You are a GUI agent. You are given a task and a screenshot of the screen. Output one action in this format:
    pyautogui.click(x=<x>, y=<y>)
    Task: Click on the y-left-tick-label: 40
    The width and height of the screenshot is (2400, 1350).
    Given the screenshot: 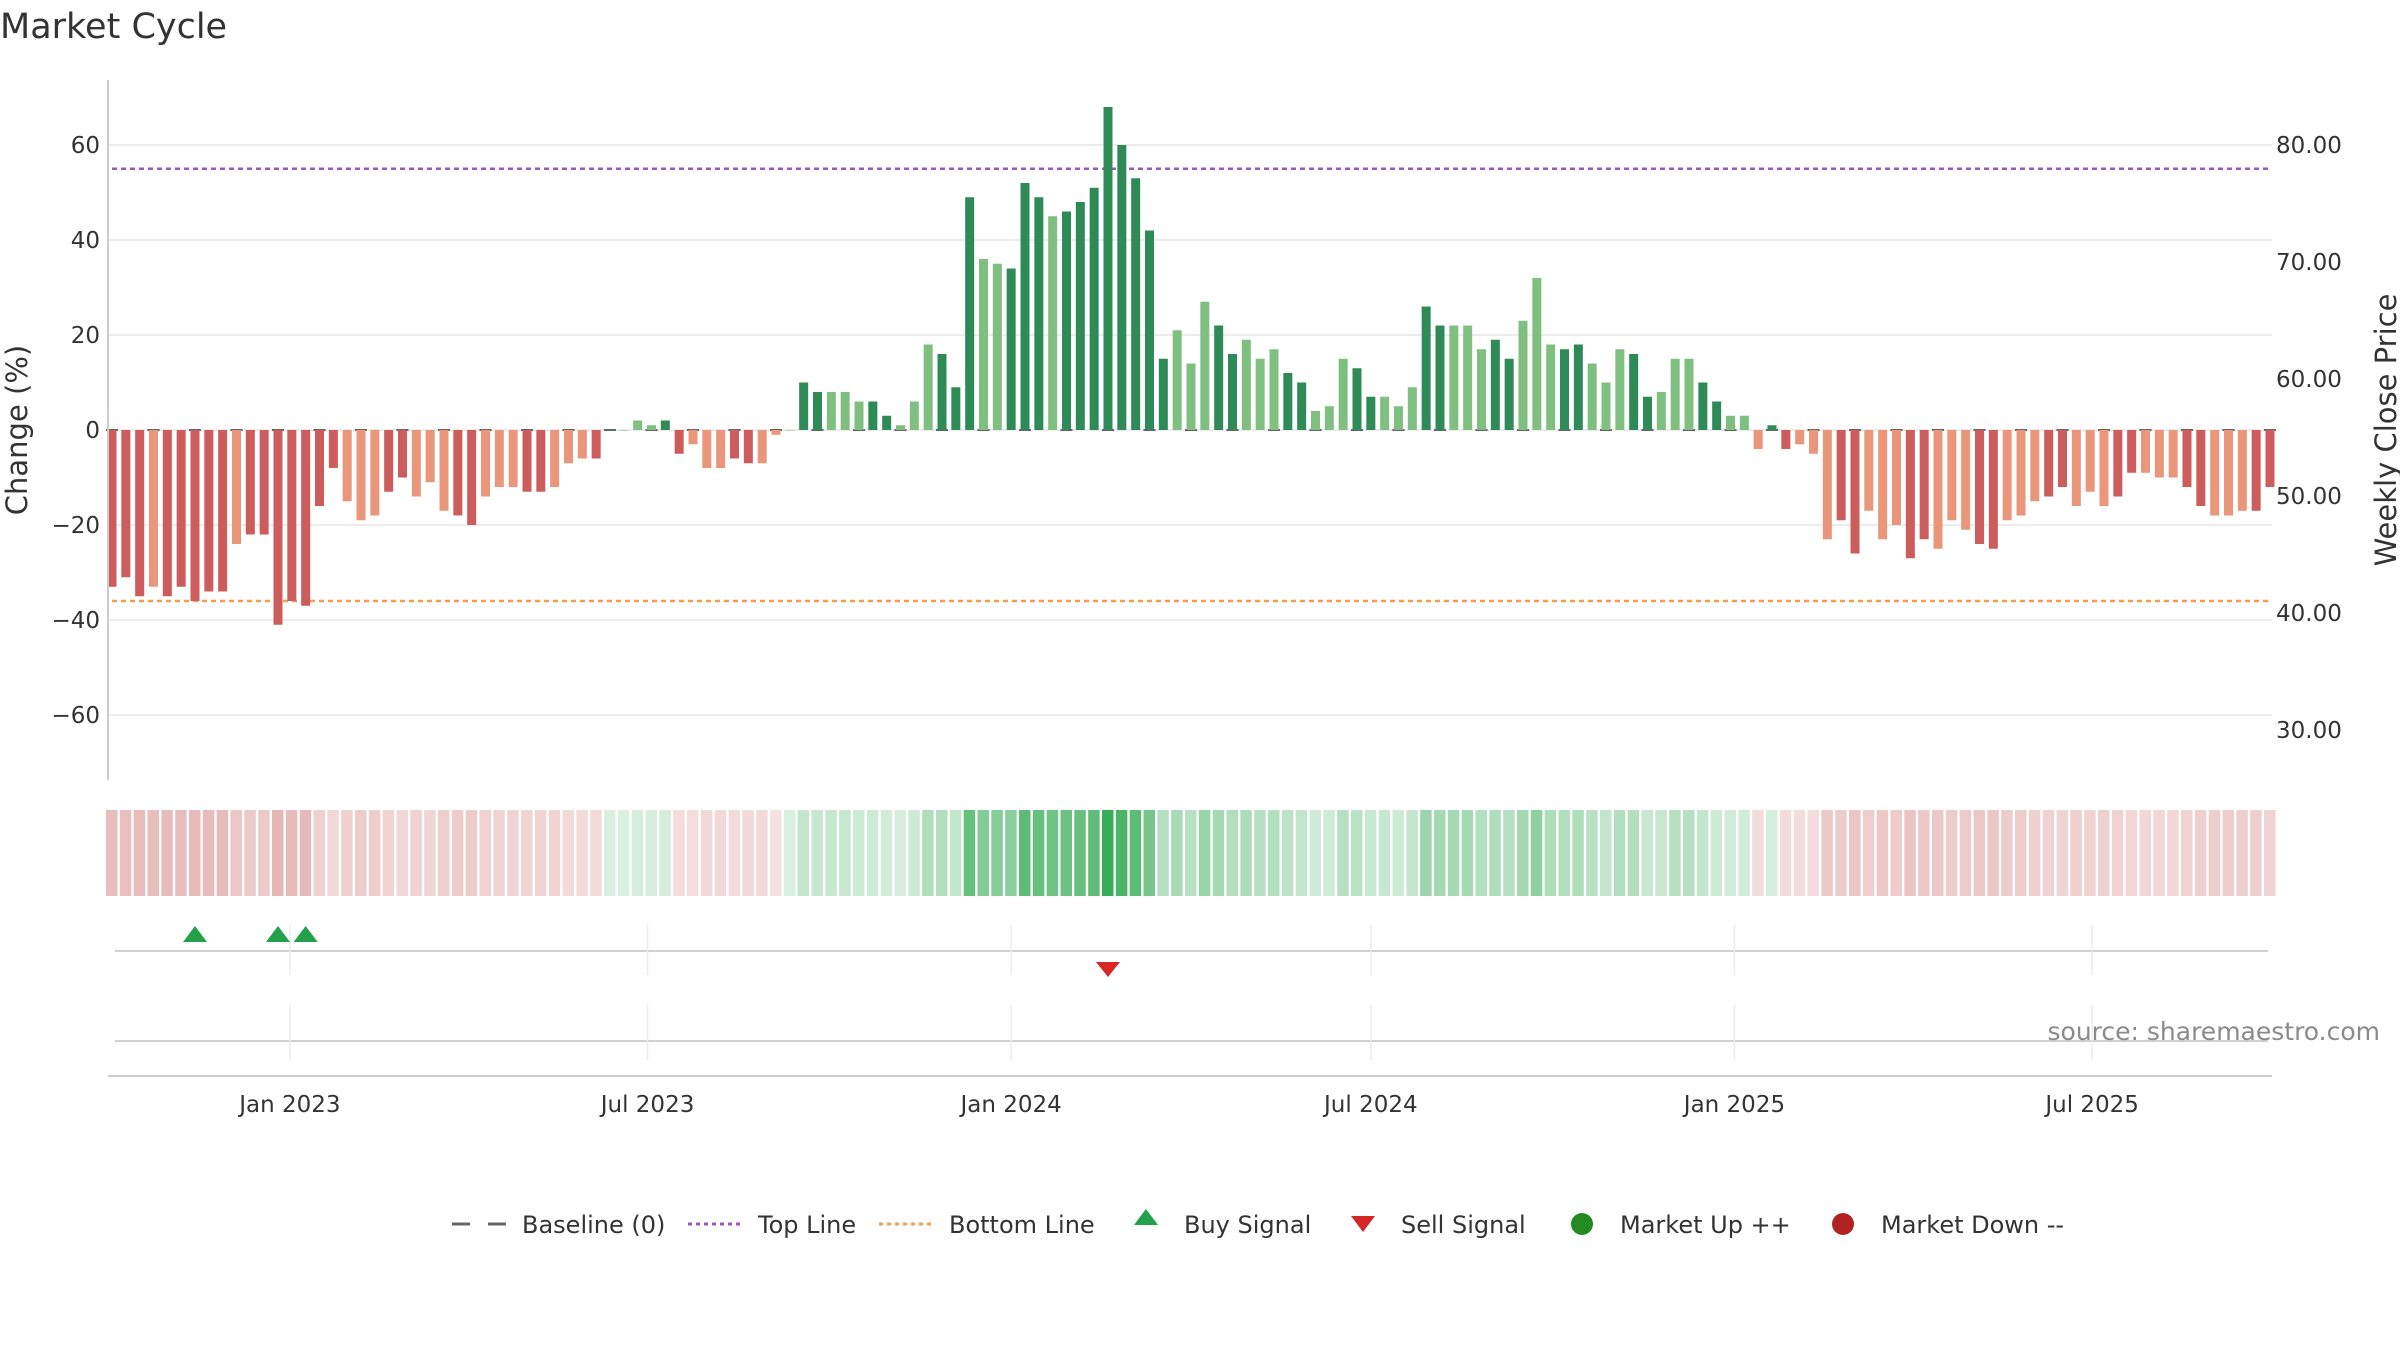 What is the action you would take?
    pyautogui.click(x=85, y=241)
    